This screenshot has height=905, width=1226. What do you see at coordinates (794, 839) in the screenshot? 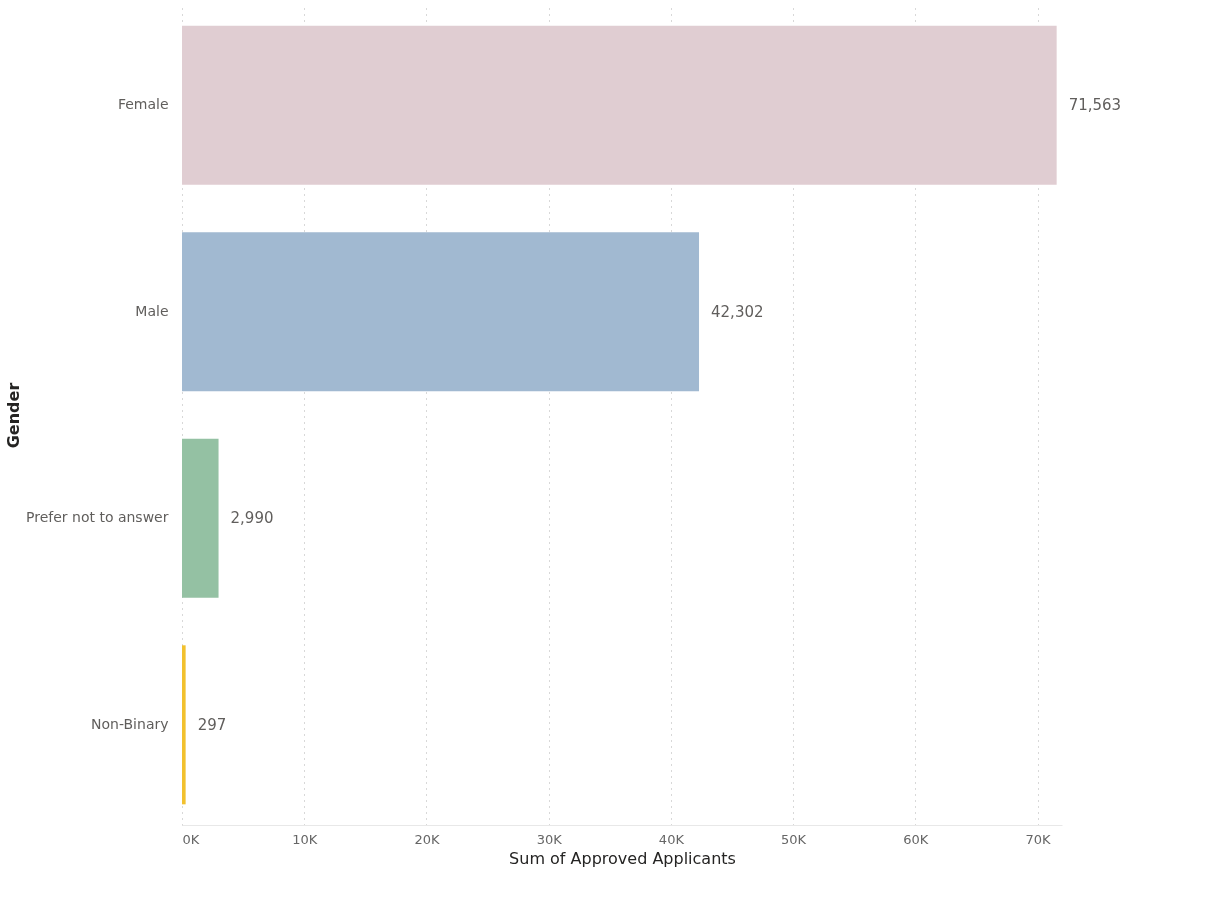
I see `x-tick-label: 50K` at bounding box center [794, 839].